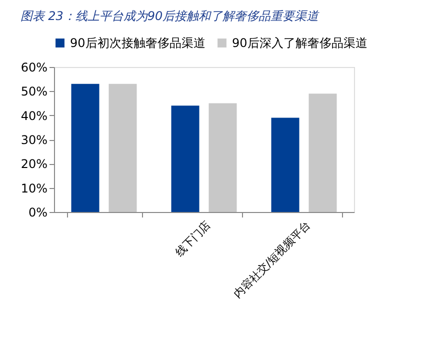  What do you see at coordinates (138, 43) in the screenshot?
I see `legend-label: 90后初次接触奢侈品渠道` at bounding box center [138, 43].